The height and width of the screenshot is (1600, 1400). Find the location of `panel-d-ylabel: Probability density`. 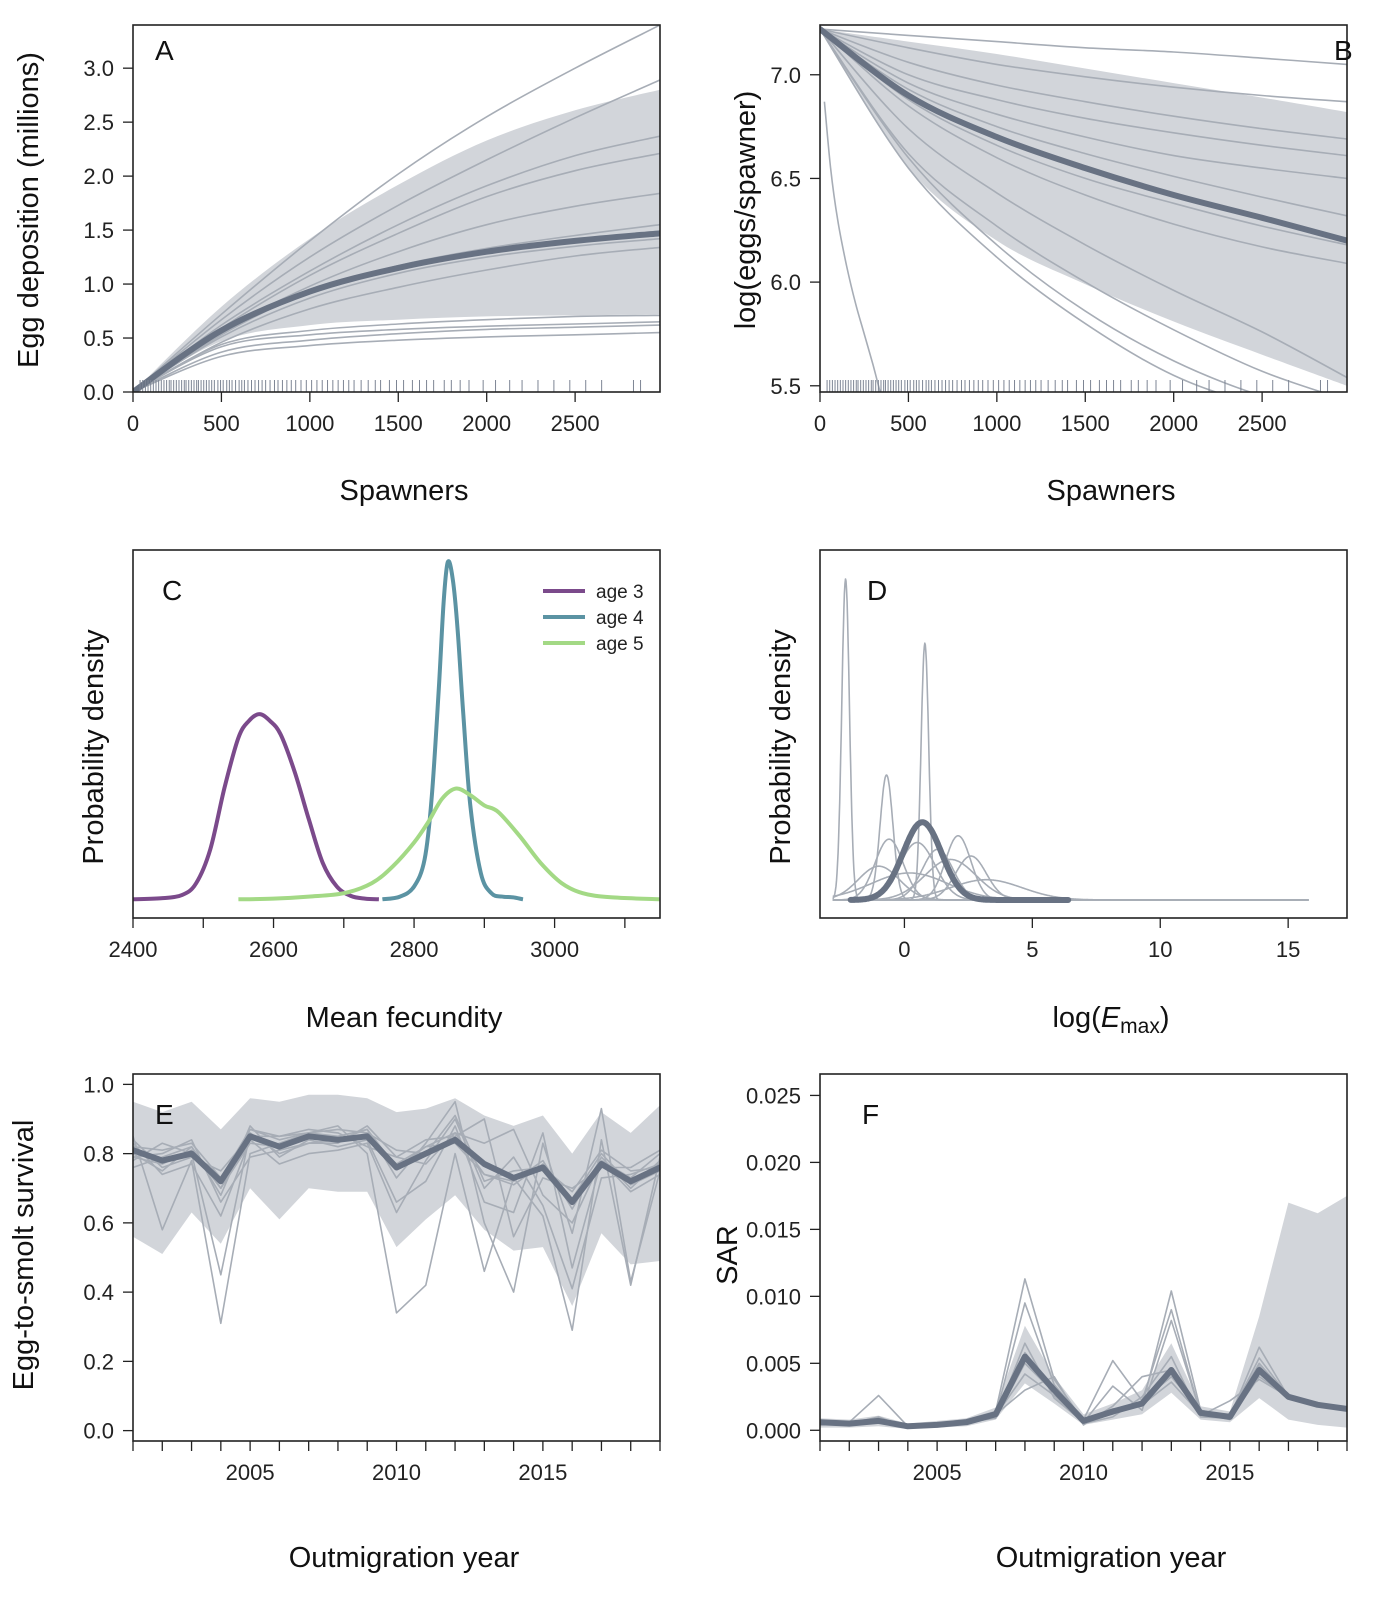

panel-d-ylabel: Probability density is located at coordinates (781, 747).